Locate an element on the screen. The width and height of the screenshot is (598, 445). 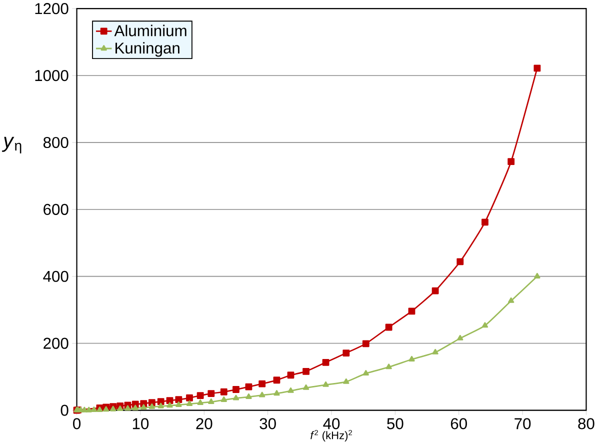
x-tick-label: 40 is located at coordinates (331, 424).